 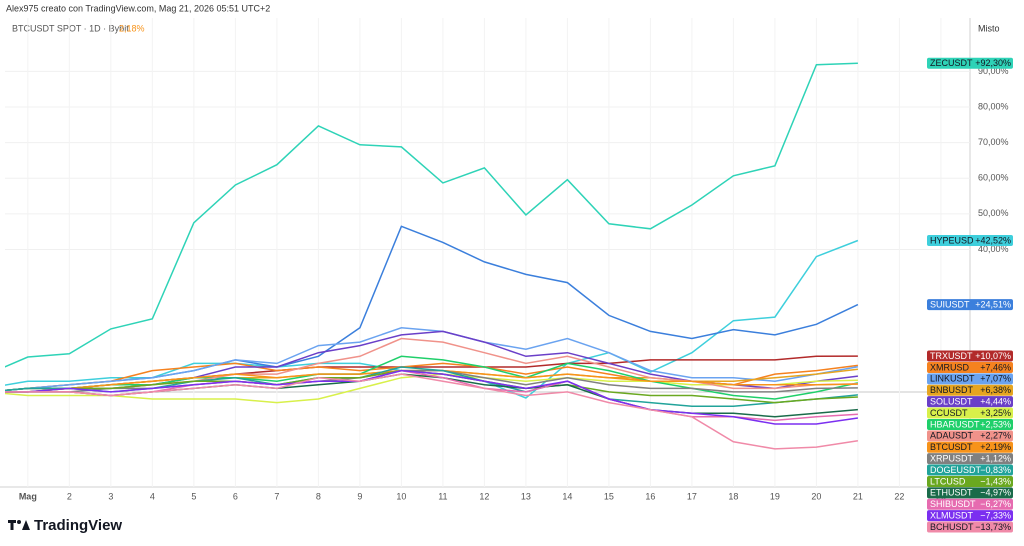 I want to click on x-tick-label: 4, so click(x=152, y=496).